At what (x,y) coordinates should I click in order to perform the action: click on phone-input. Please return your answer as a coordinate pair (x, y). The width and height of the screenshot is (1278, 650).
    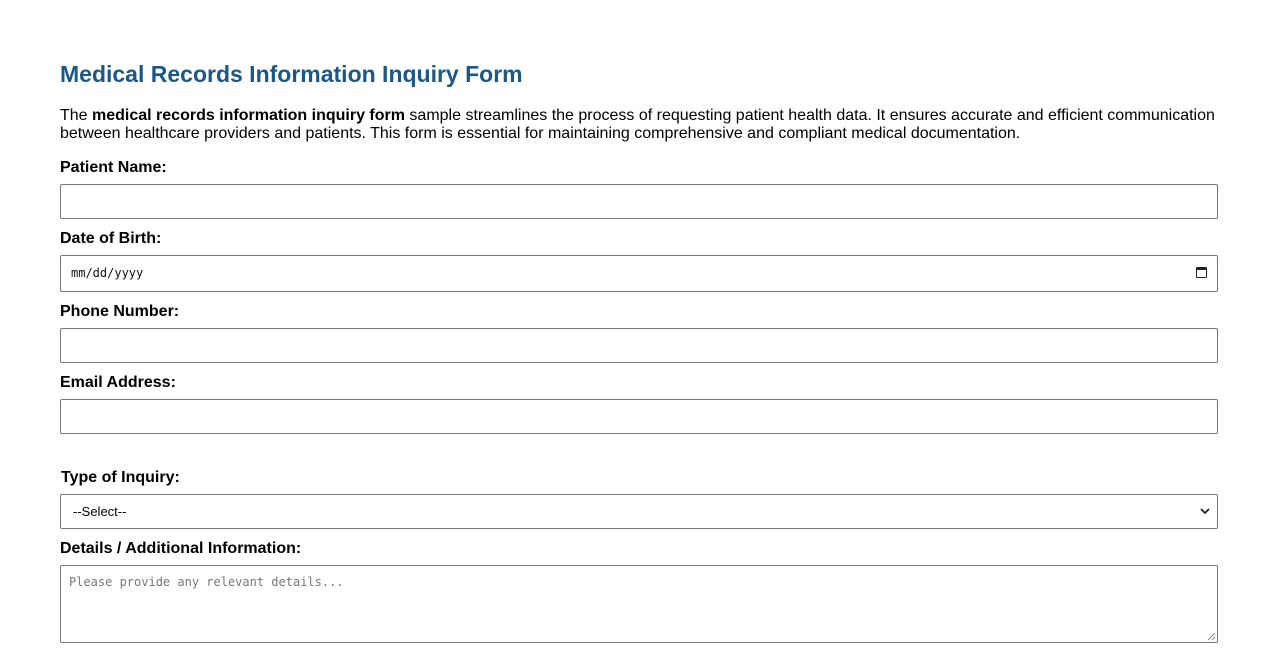
    Looking at the image, I should click on (639, 345).